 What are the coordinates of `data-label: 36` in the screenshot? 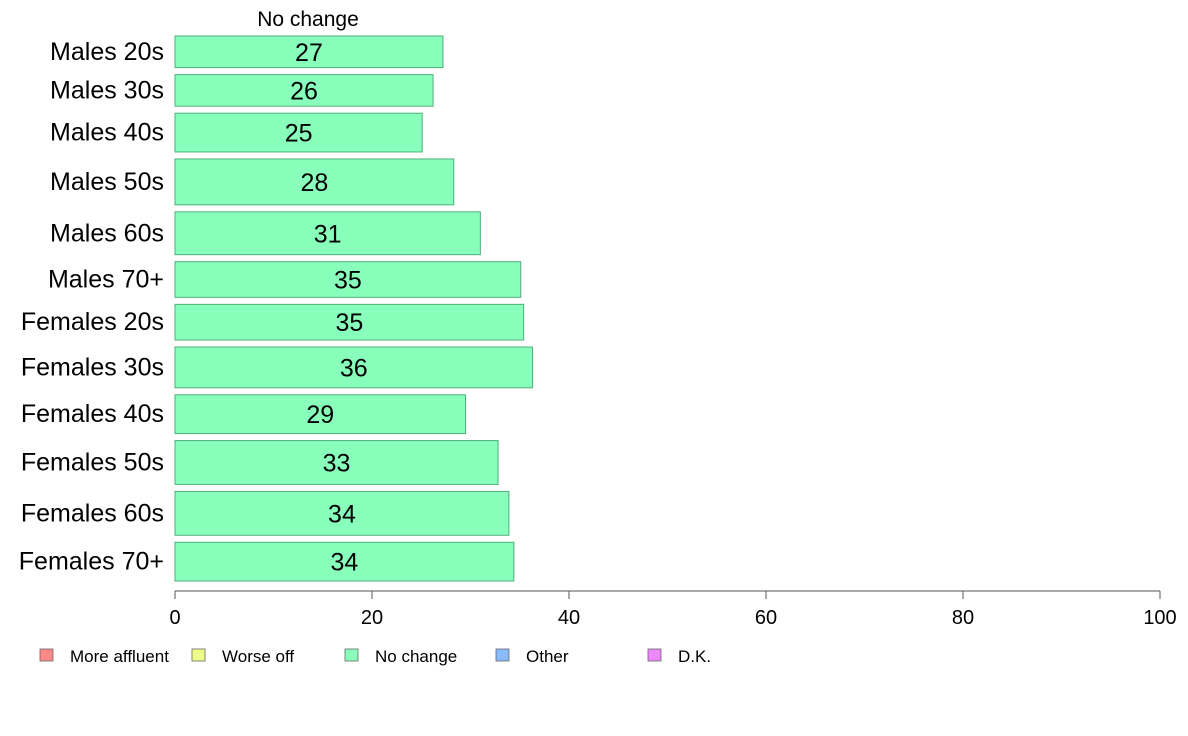 It's located at (354, 368).